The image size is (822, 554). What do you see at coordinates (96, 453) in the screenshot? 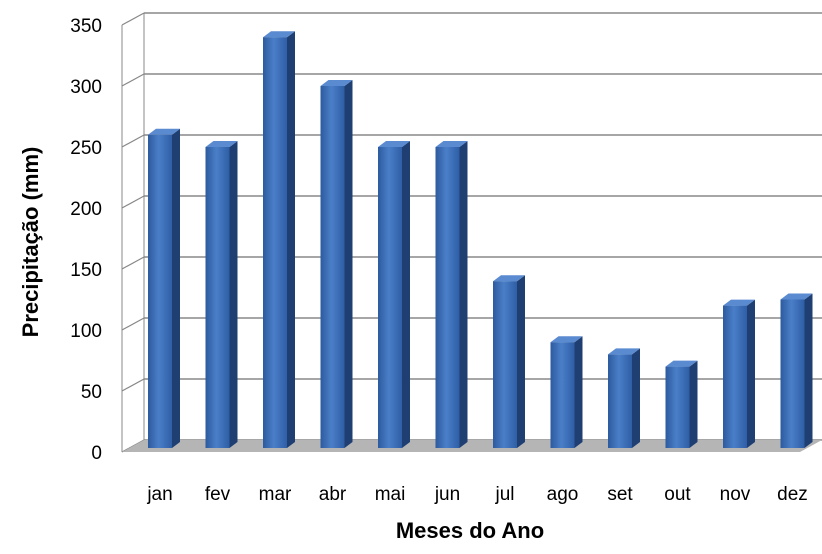
I see `y-tick-label: 0` at bounding box center [96, 453].